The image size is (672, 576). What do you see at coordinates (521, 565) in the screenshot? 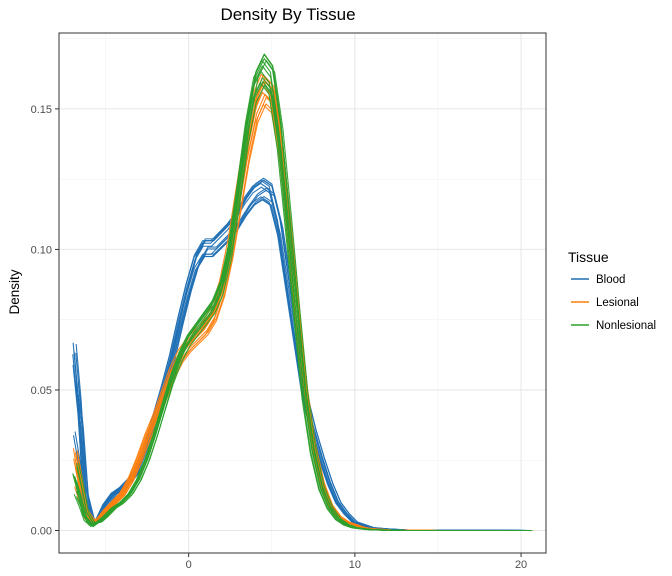
I see `x-tick-label: 20` at bounding box center [521, 565].